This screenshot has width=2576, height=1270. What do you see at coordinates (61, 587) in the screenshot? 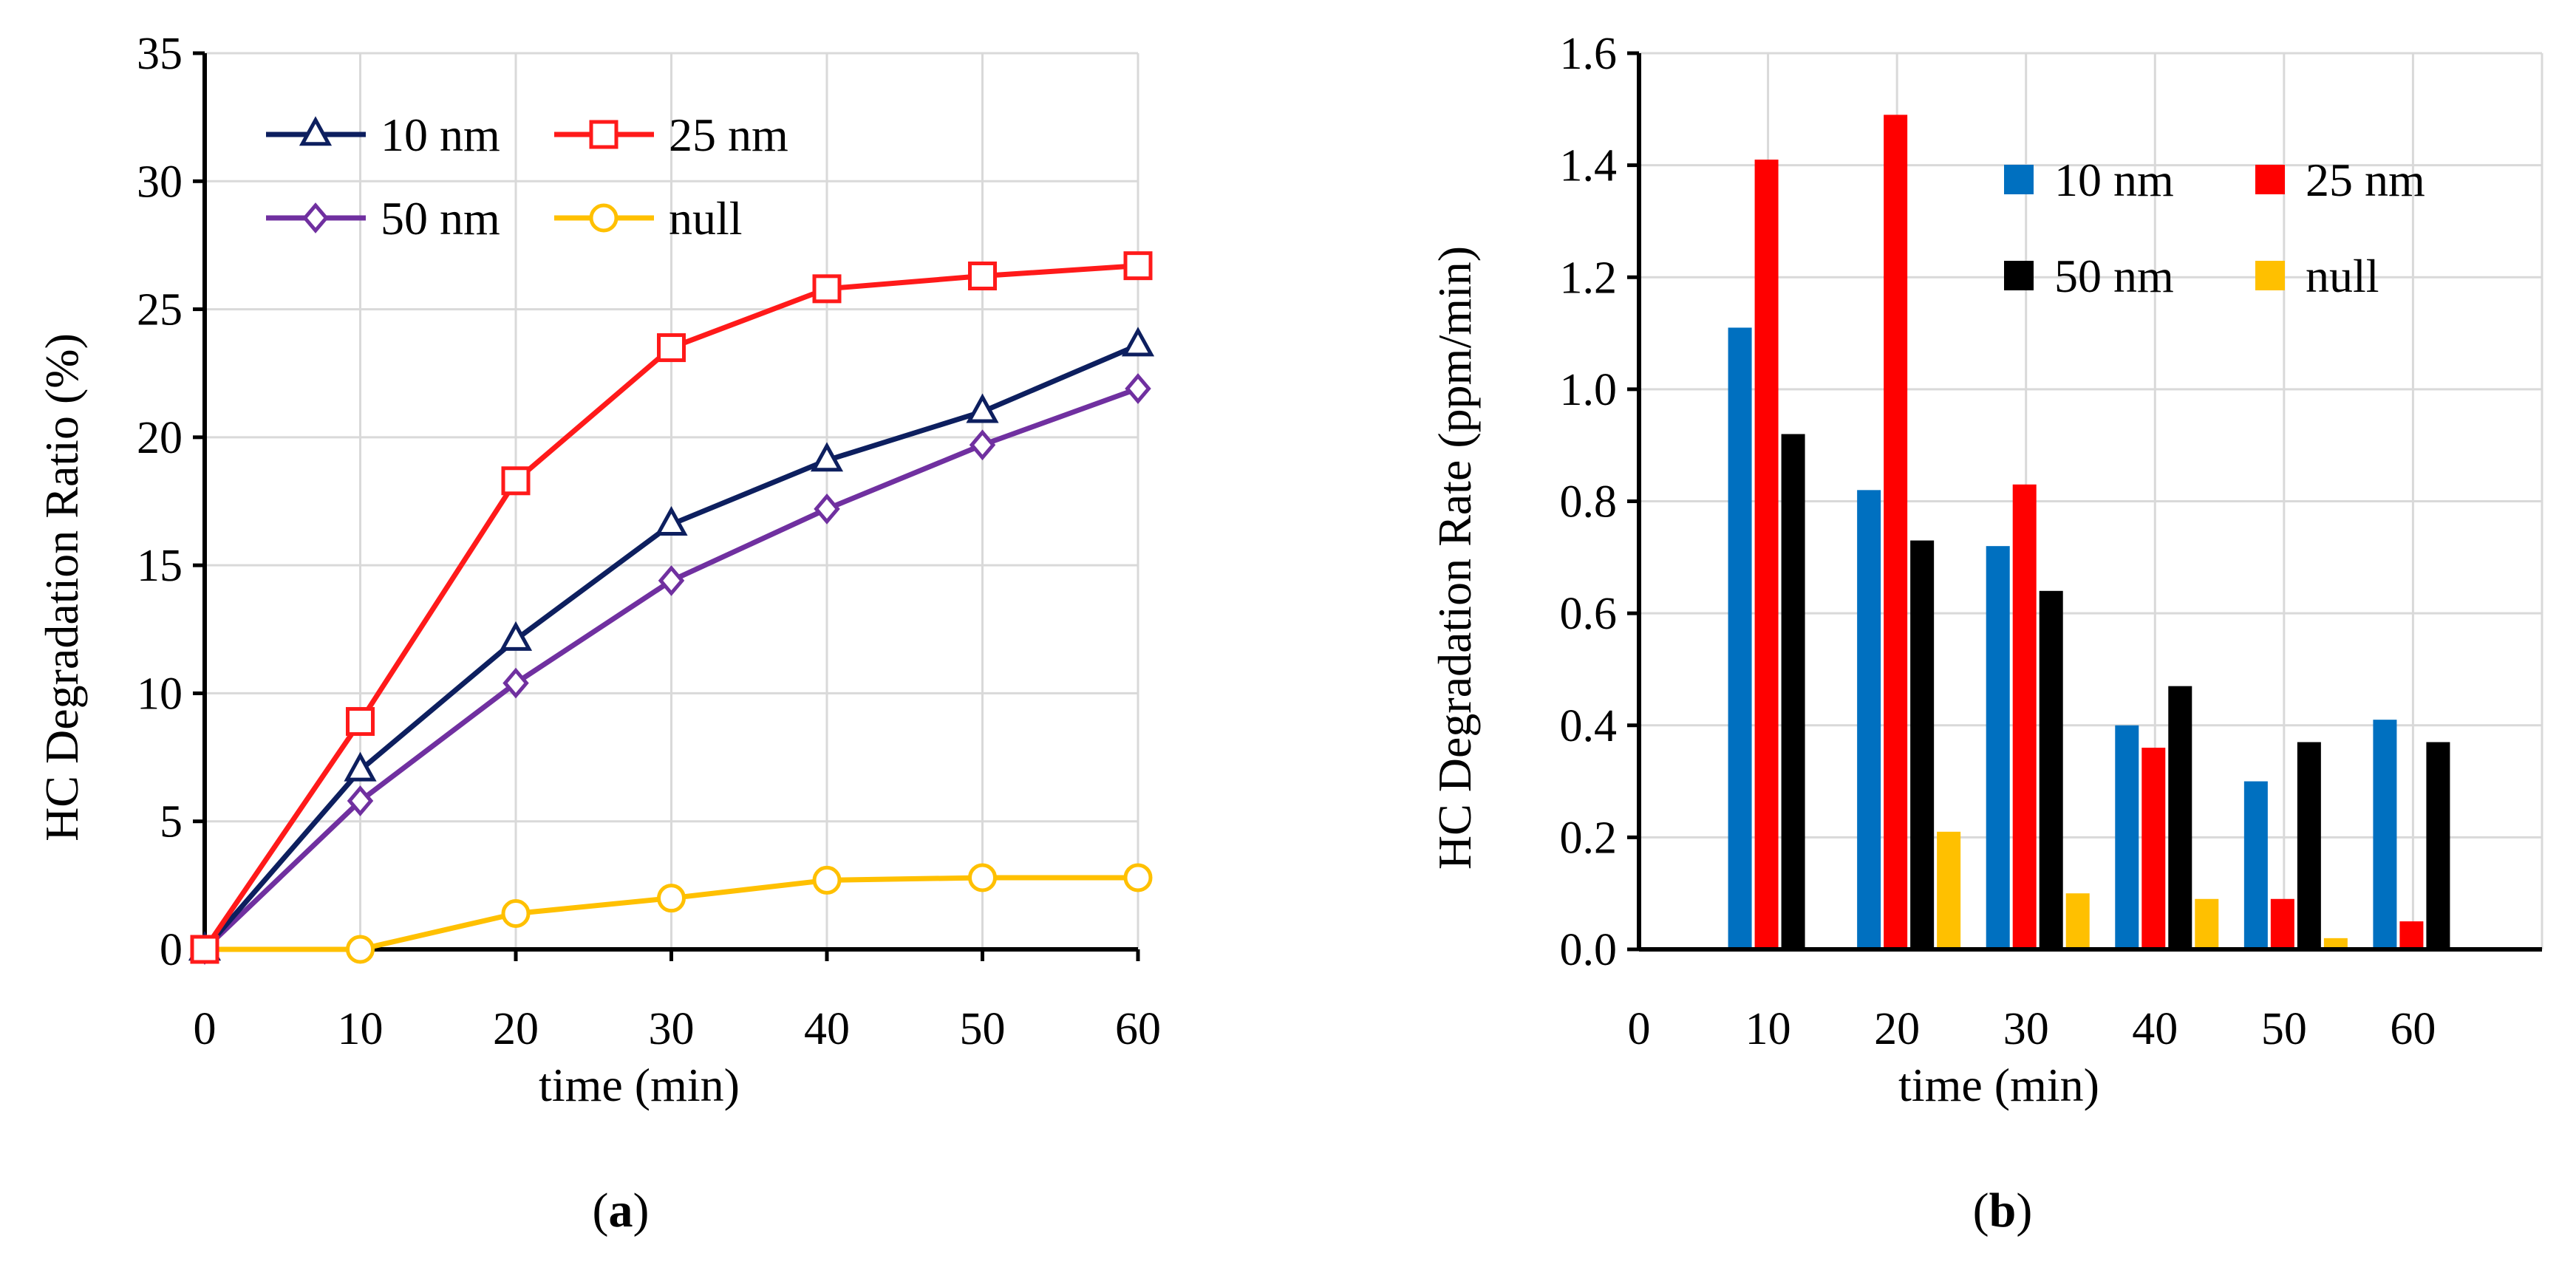
I see `y-axis-label: HC Degradation Ratio (%)` at bounding box center [61, 587].